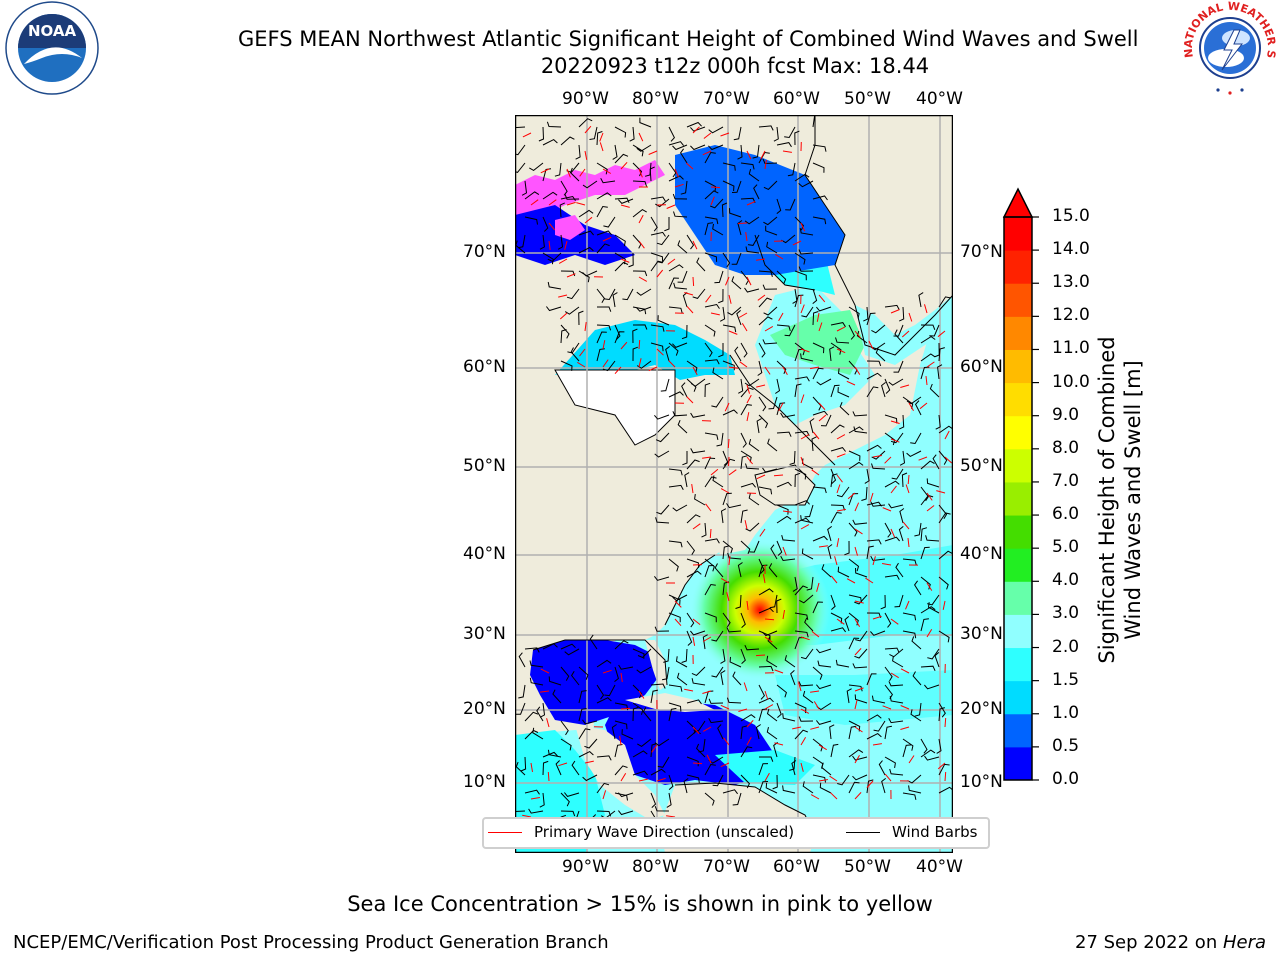  Describe the element at coordinates (620, 772) in the screenshot. I see `central-america` at that location.